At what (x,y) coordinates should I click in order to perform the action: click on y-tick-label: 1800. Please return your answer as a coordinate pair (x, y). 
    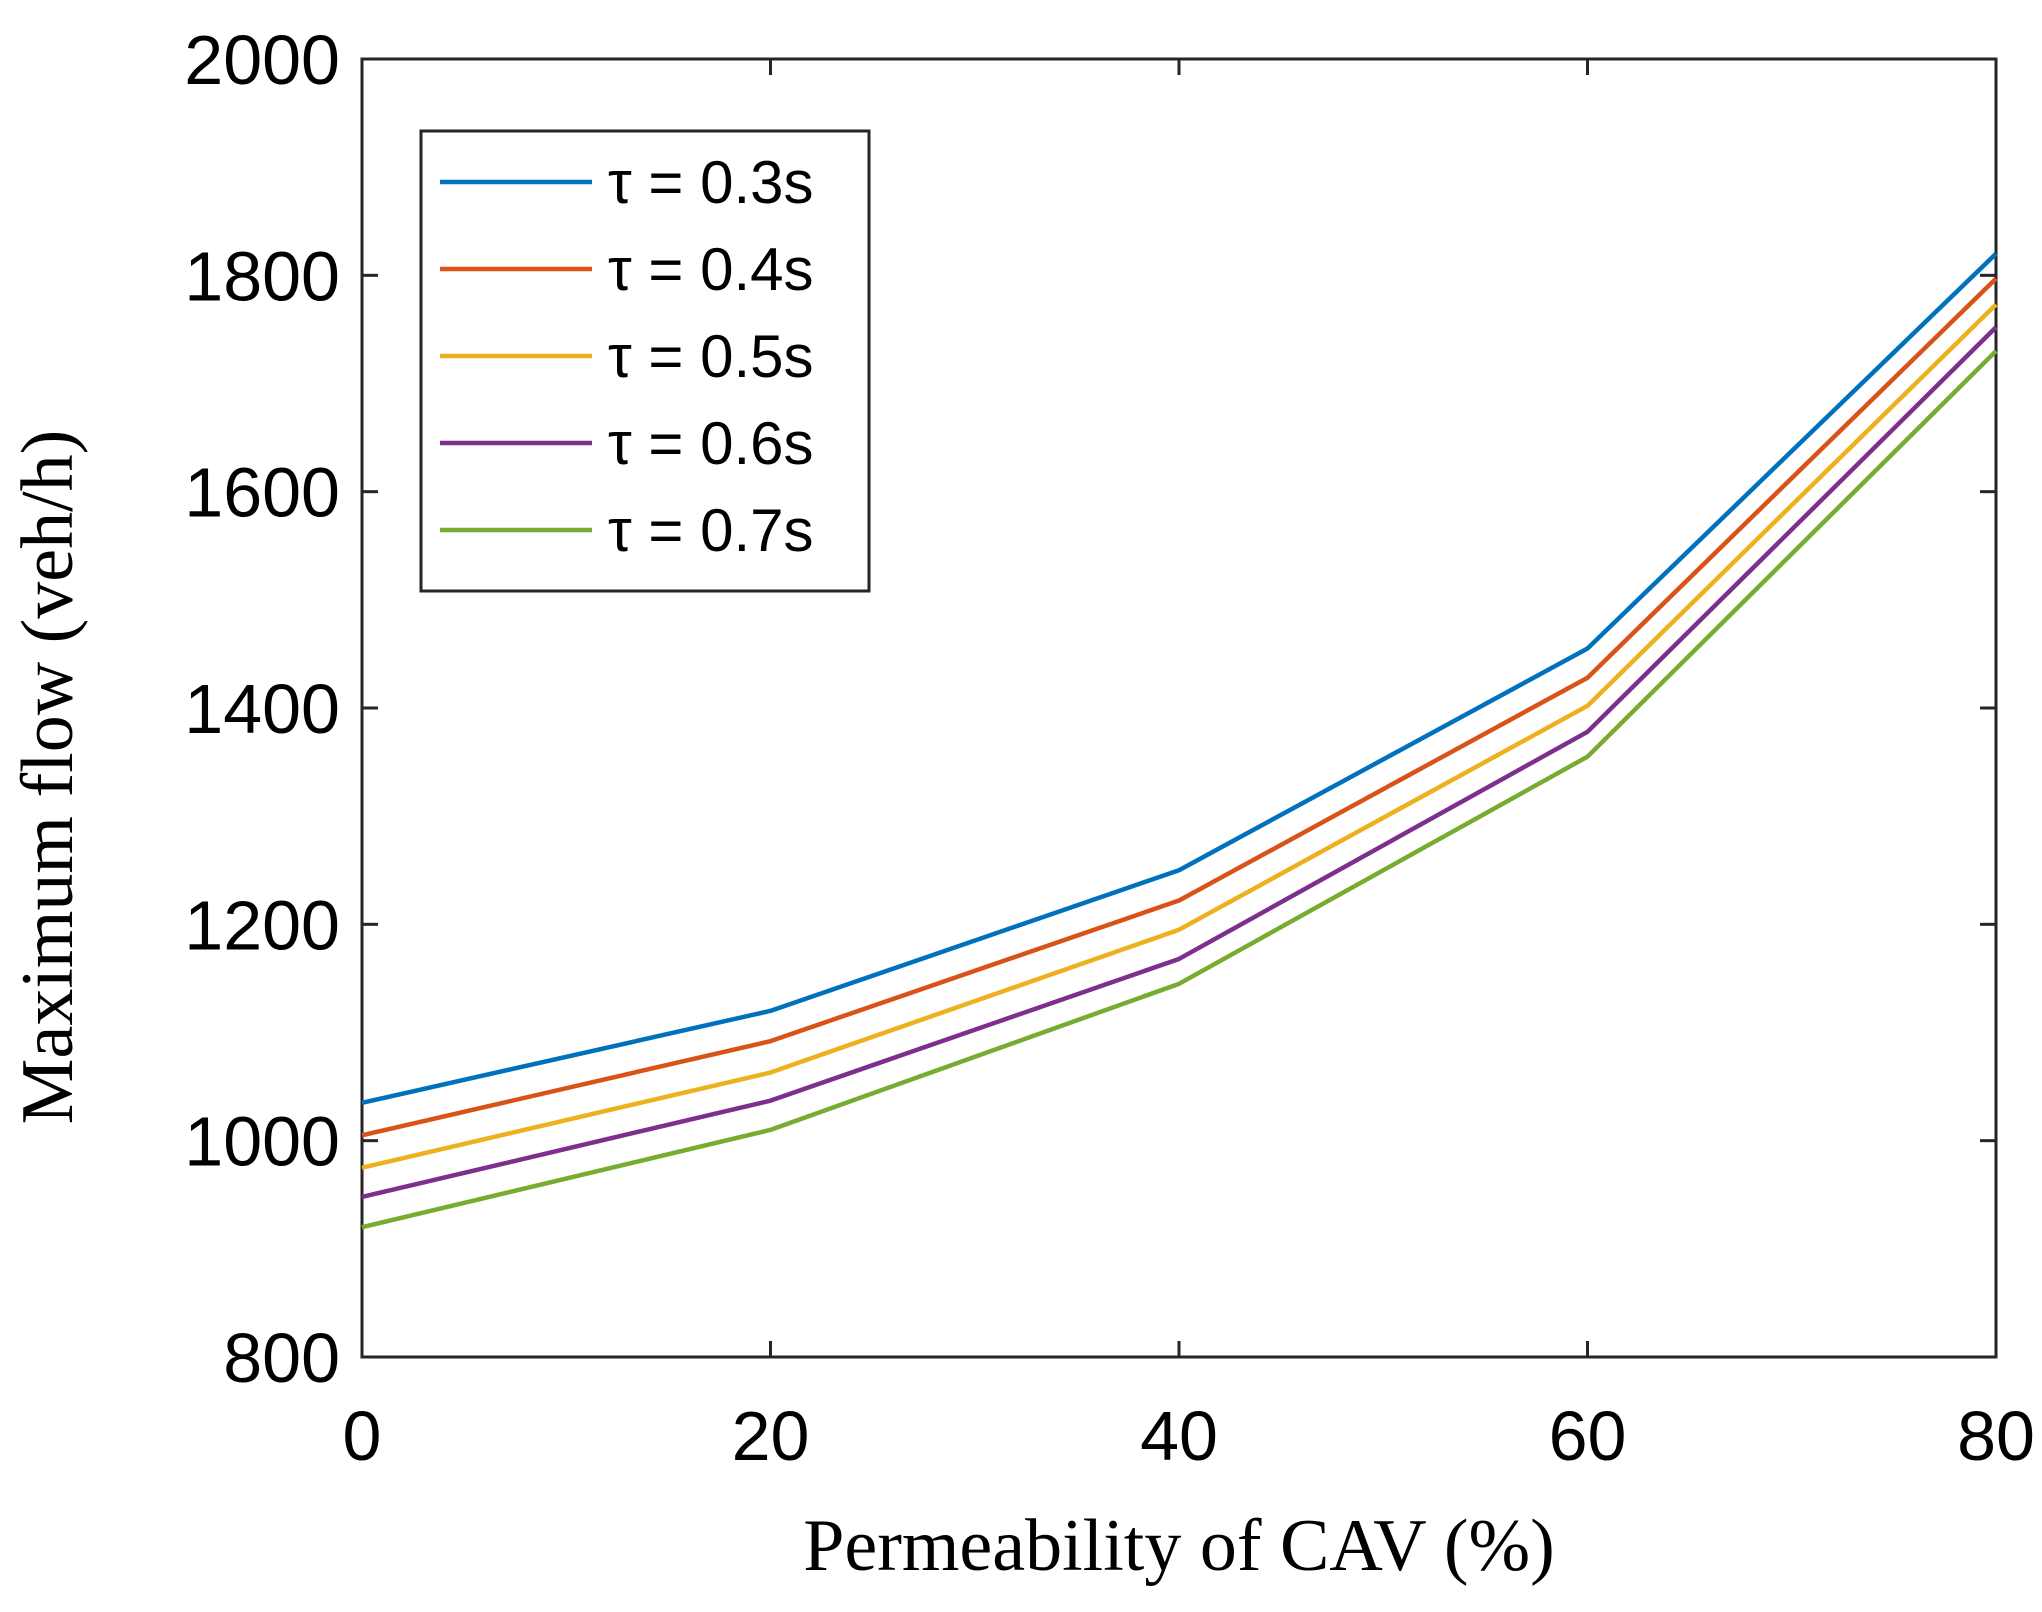
    Looking at the image, I should click on (262, 276).